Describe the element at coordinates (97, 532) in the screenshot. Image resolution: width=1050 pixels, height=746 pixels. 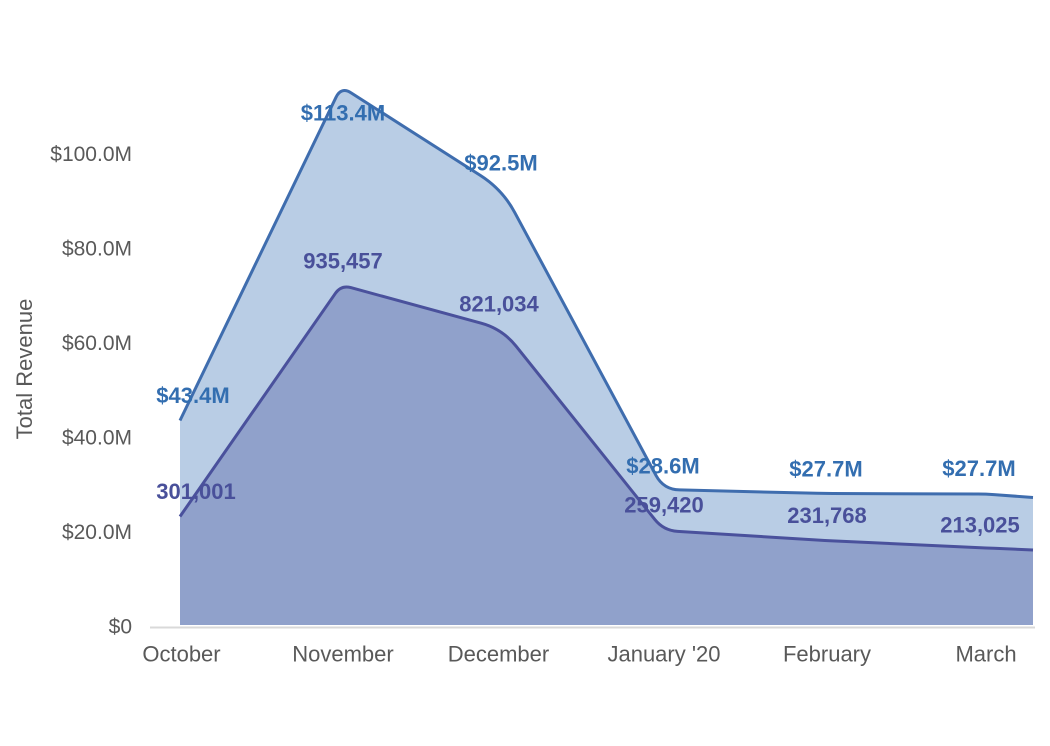
I see `svg-text: $20.0M` at that location.